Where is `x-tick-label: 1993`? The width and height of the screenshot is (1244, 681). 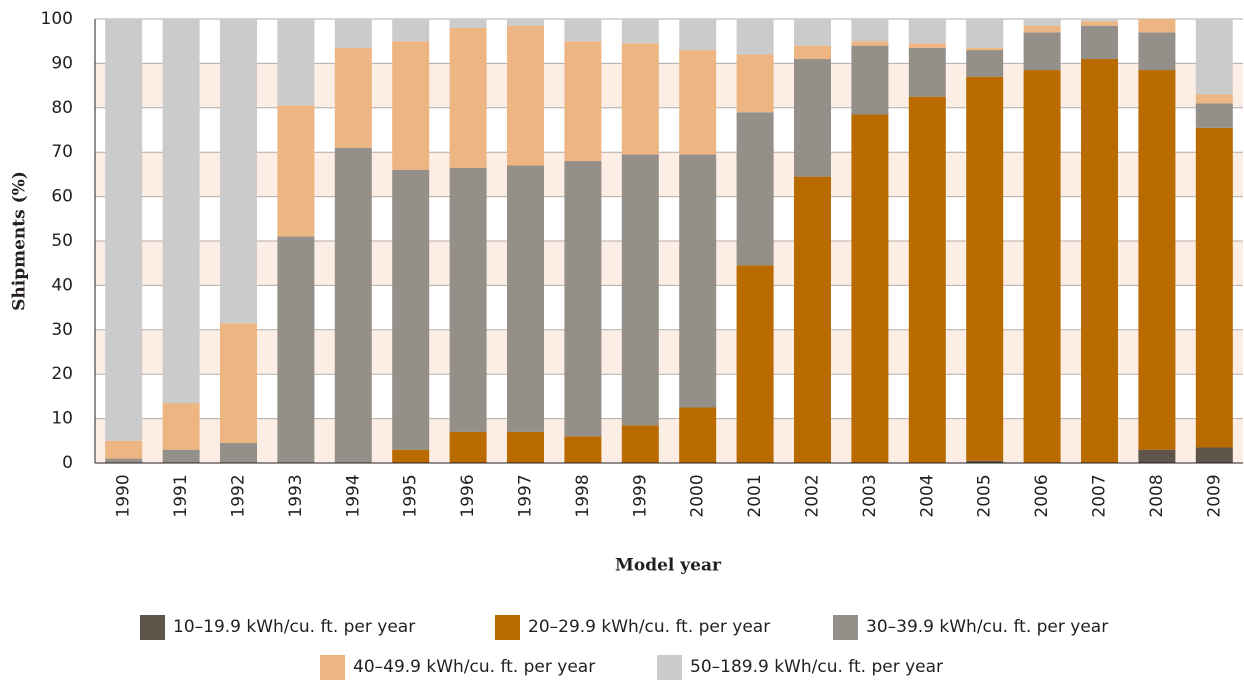 x-tick-label: 1993 is located at coordinates (296, 495).